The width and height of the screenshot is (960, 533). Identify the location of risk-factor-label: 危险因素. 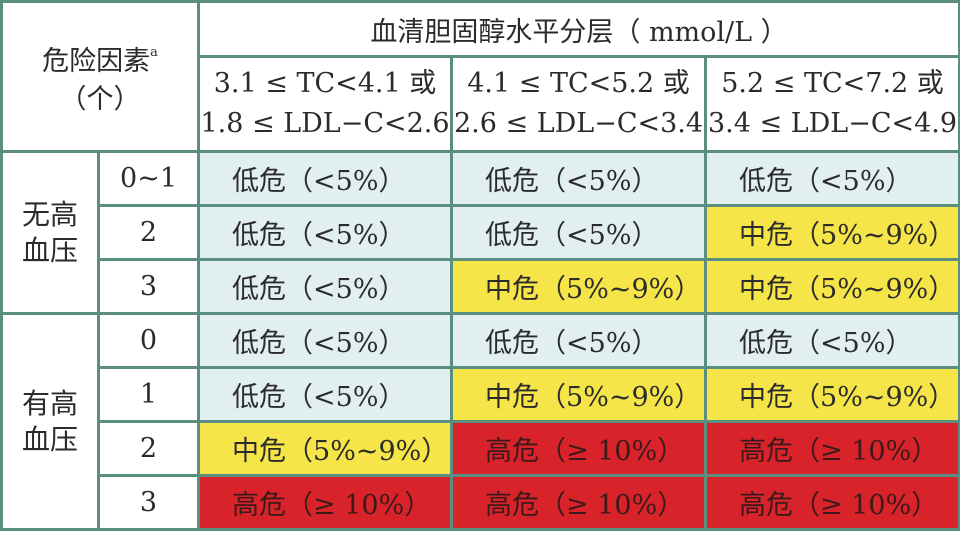
(96, 61).